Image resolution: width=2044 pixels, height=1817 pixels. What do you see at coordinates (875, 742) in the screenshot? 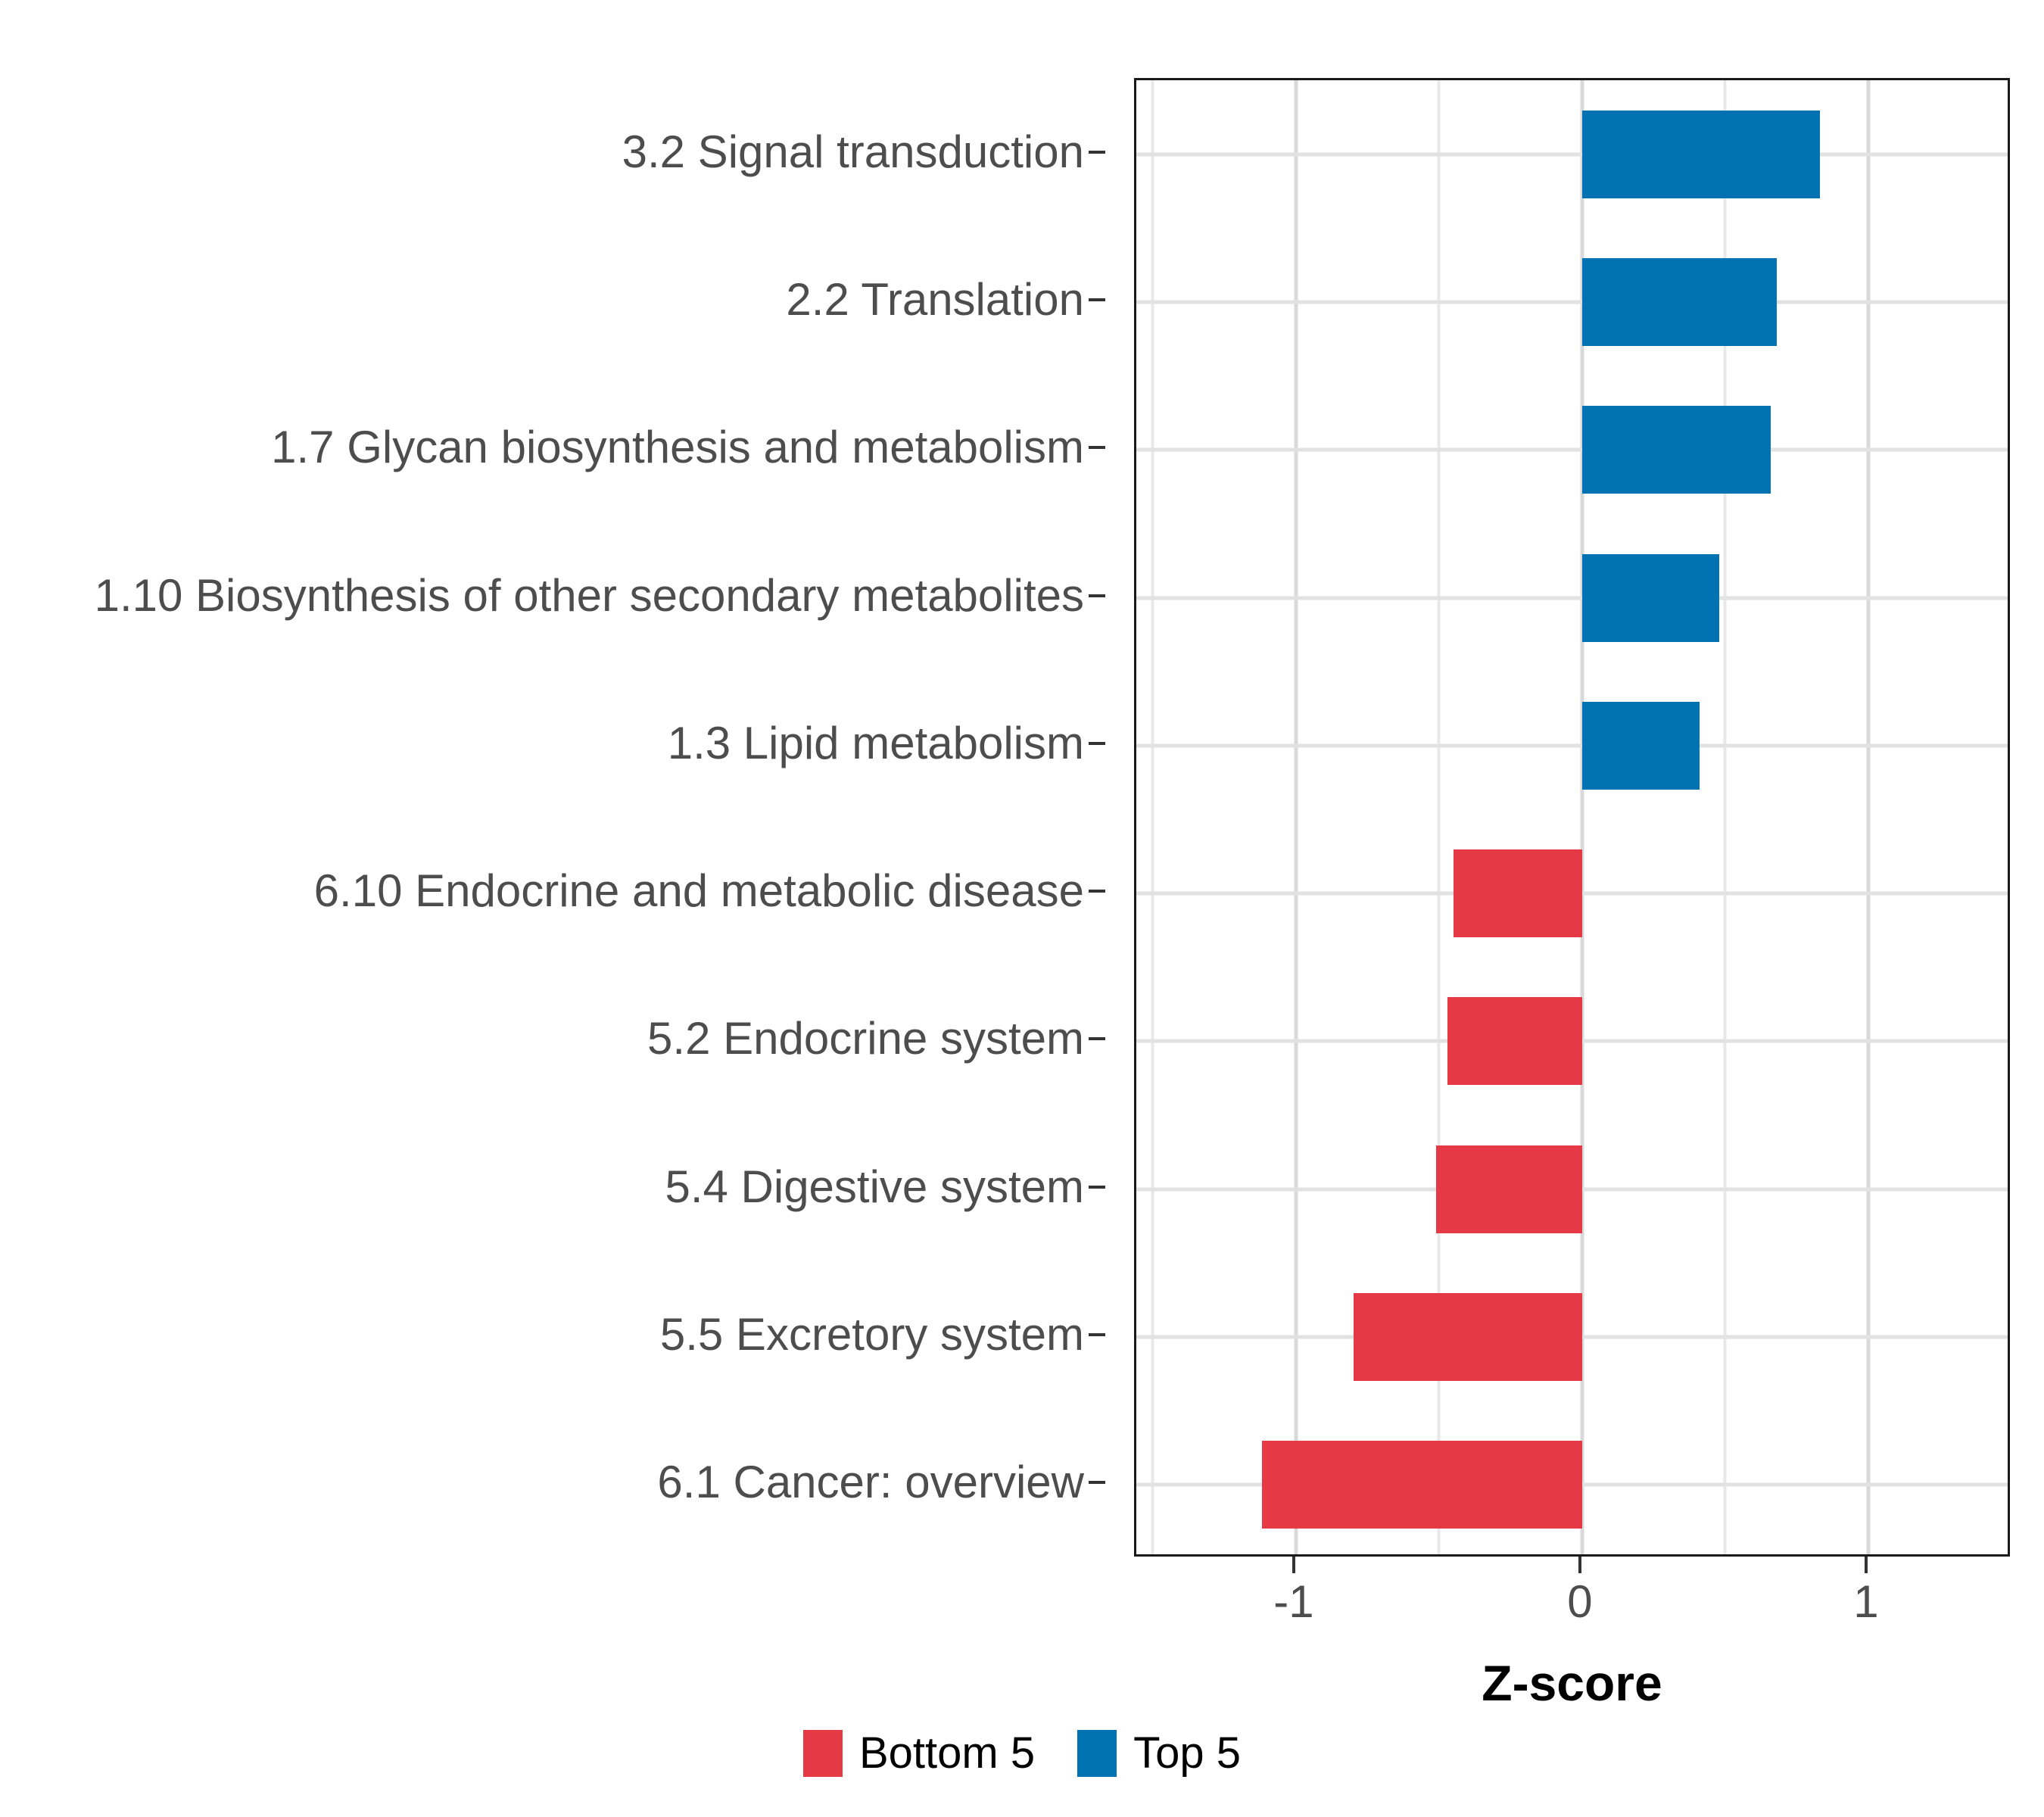
I see `y-axis-tick-label: 1.3 Lipid metabolism` at bounding box center [875, 742].